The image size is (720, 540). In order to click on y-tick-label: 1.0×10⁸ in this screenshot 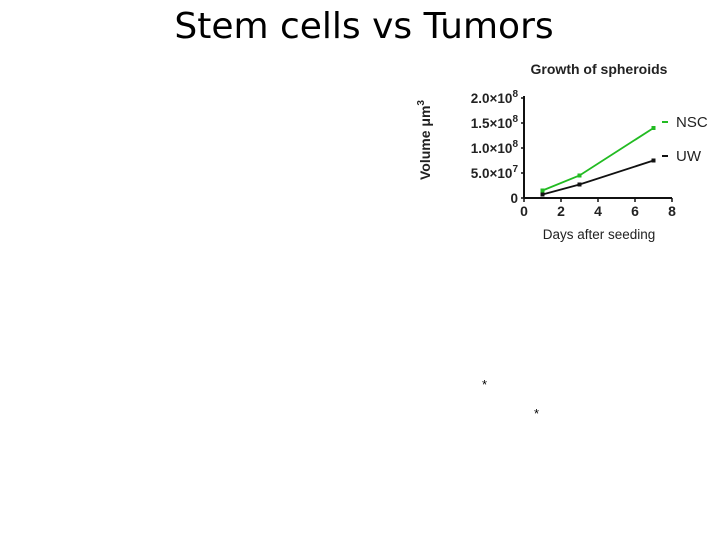, I will do `click(495, 147)`.